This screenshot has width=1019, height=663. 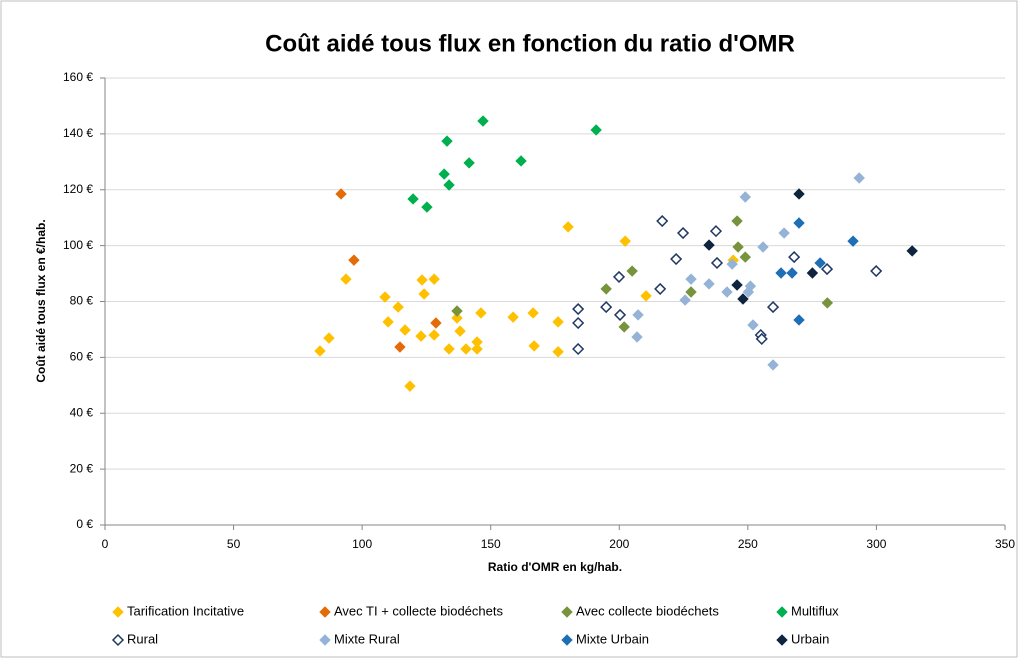 What do you see at coordinates (78, 77) in the screenshot?
I see `y-tick-label: 160 €` at bounding box center [78, 77].